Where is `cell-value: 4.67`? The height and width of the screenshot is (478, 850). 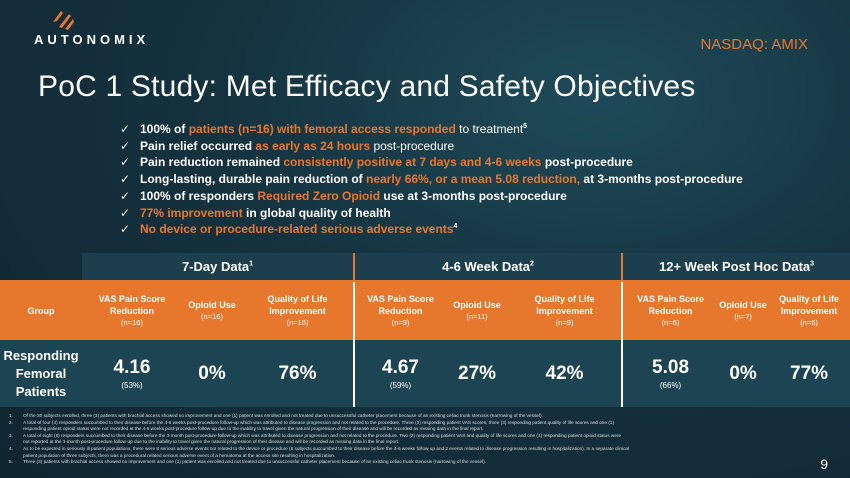 cell-value: 4.67 is located at coordinates (400, 367).